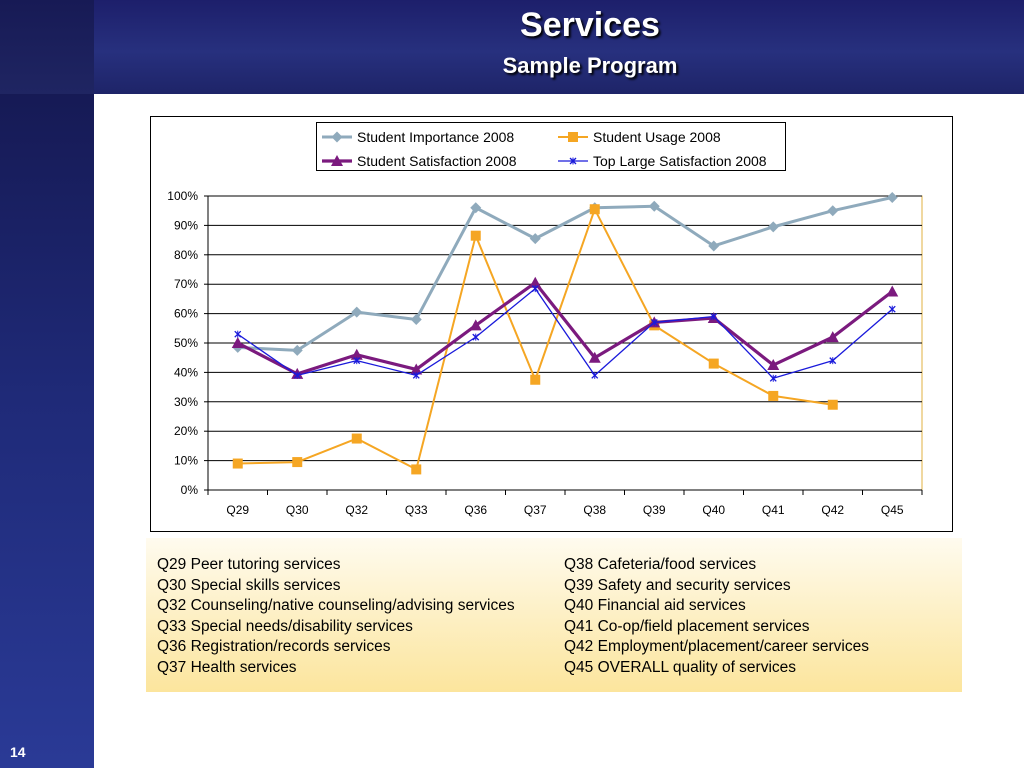  I want to click on question-key-item: Q30 Special skills services, so click(249, 585).